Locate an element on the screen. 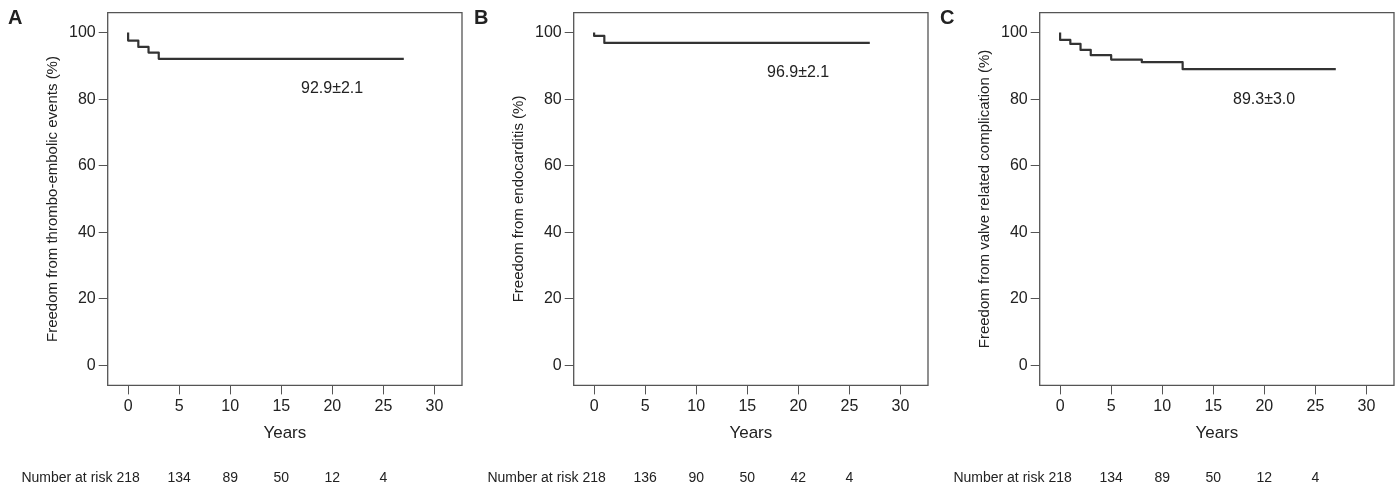  chart-title: A is located at coordinates (15, 16).